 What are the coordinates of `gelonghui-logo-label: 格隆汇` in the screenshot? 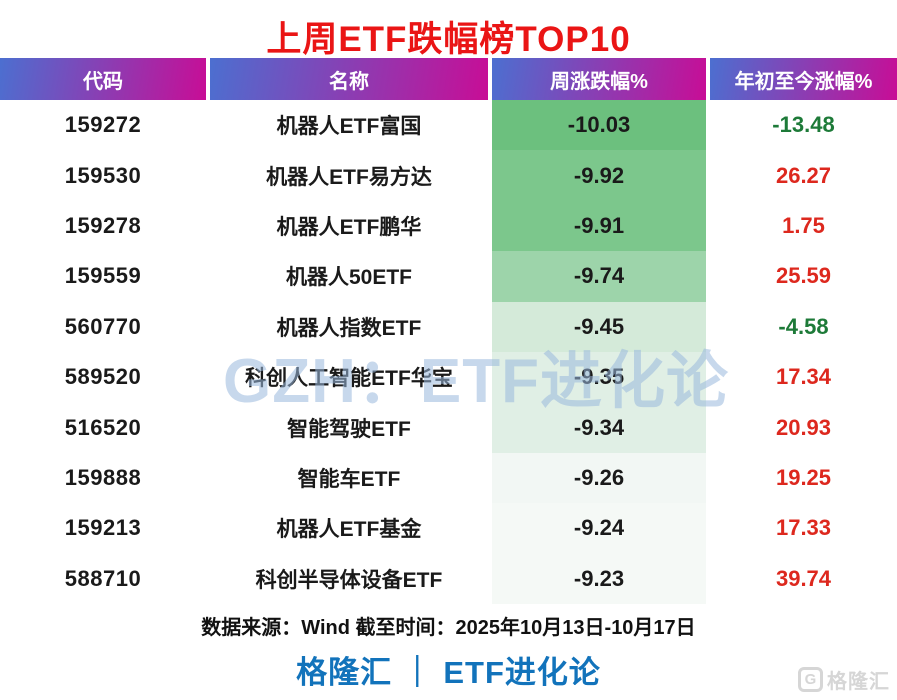 It's located at (858, 682).